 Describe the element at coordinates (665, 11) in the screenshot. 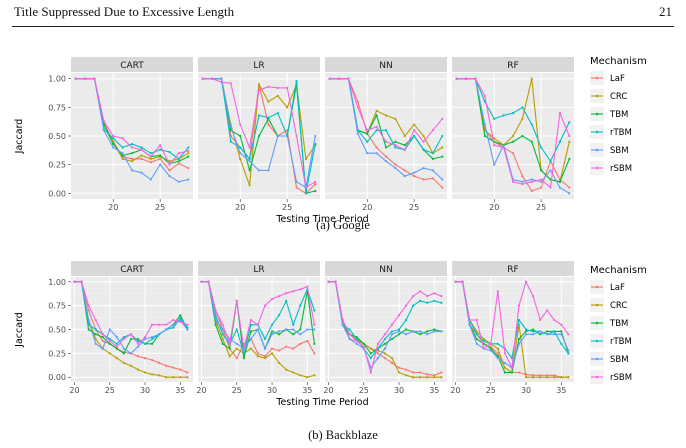

I see `page-number: 21` at that location.